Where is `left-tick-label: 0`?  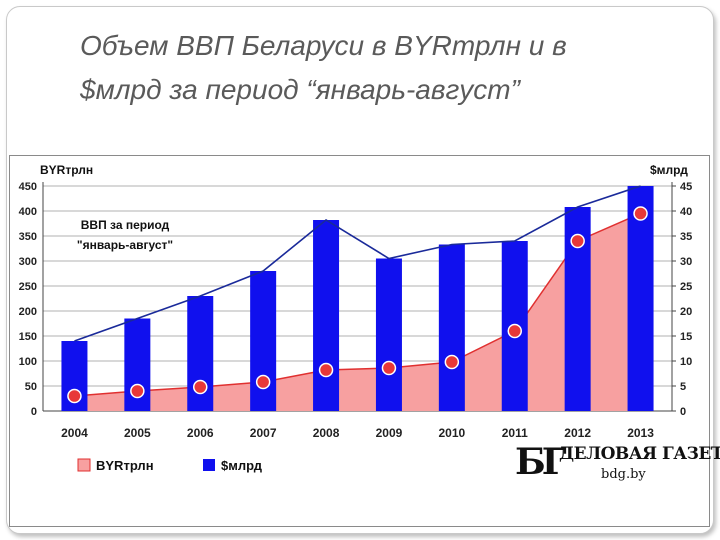 left-tick-label: 0 is located at coordinates (34, 412).